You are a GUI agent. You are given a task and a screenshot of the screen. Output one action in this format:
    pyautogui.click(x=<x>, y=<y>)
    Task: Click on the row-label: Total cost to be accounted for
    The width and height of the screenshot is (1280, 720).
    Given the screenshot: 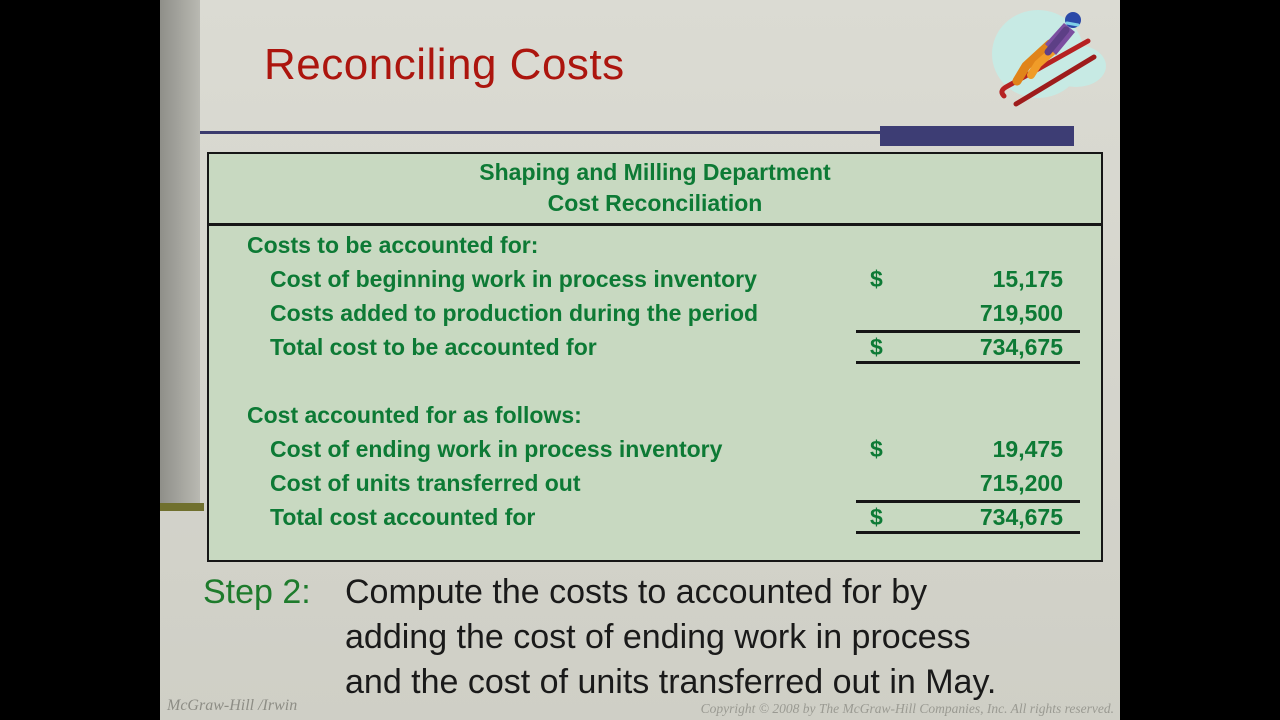 What is the action you would take?
    pyautogui.click(x=433, y=346)
    